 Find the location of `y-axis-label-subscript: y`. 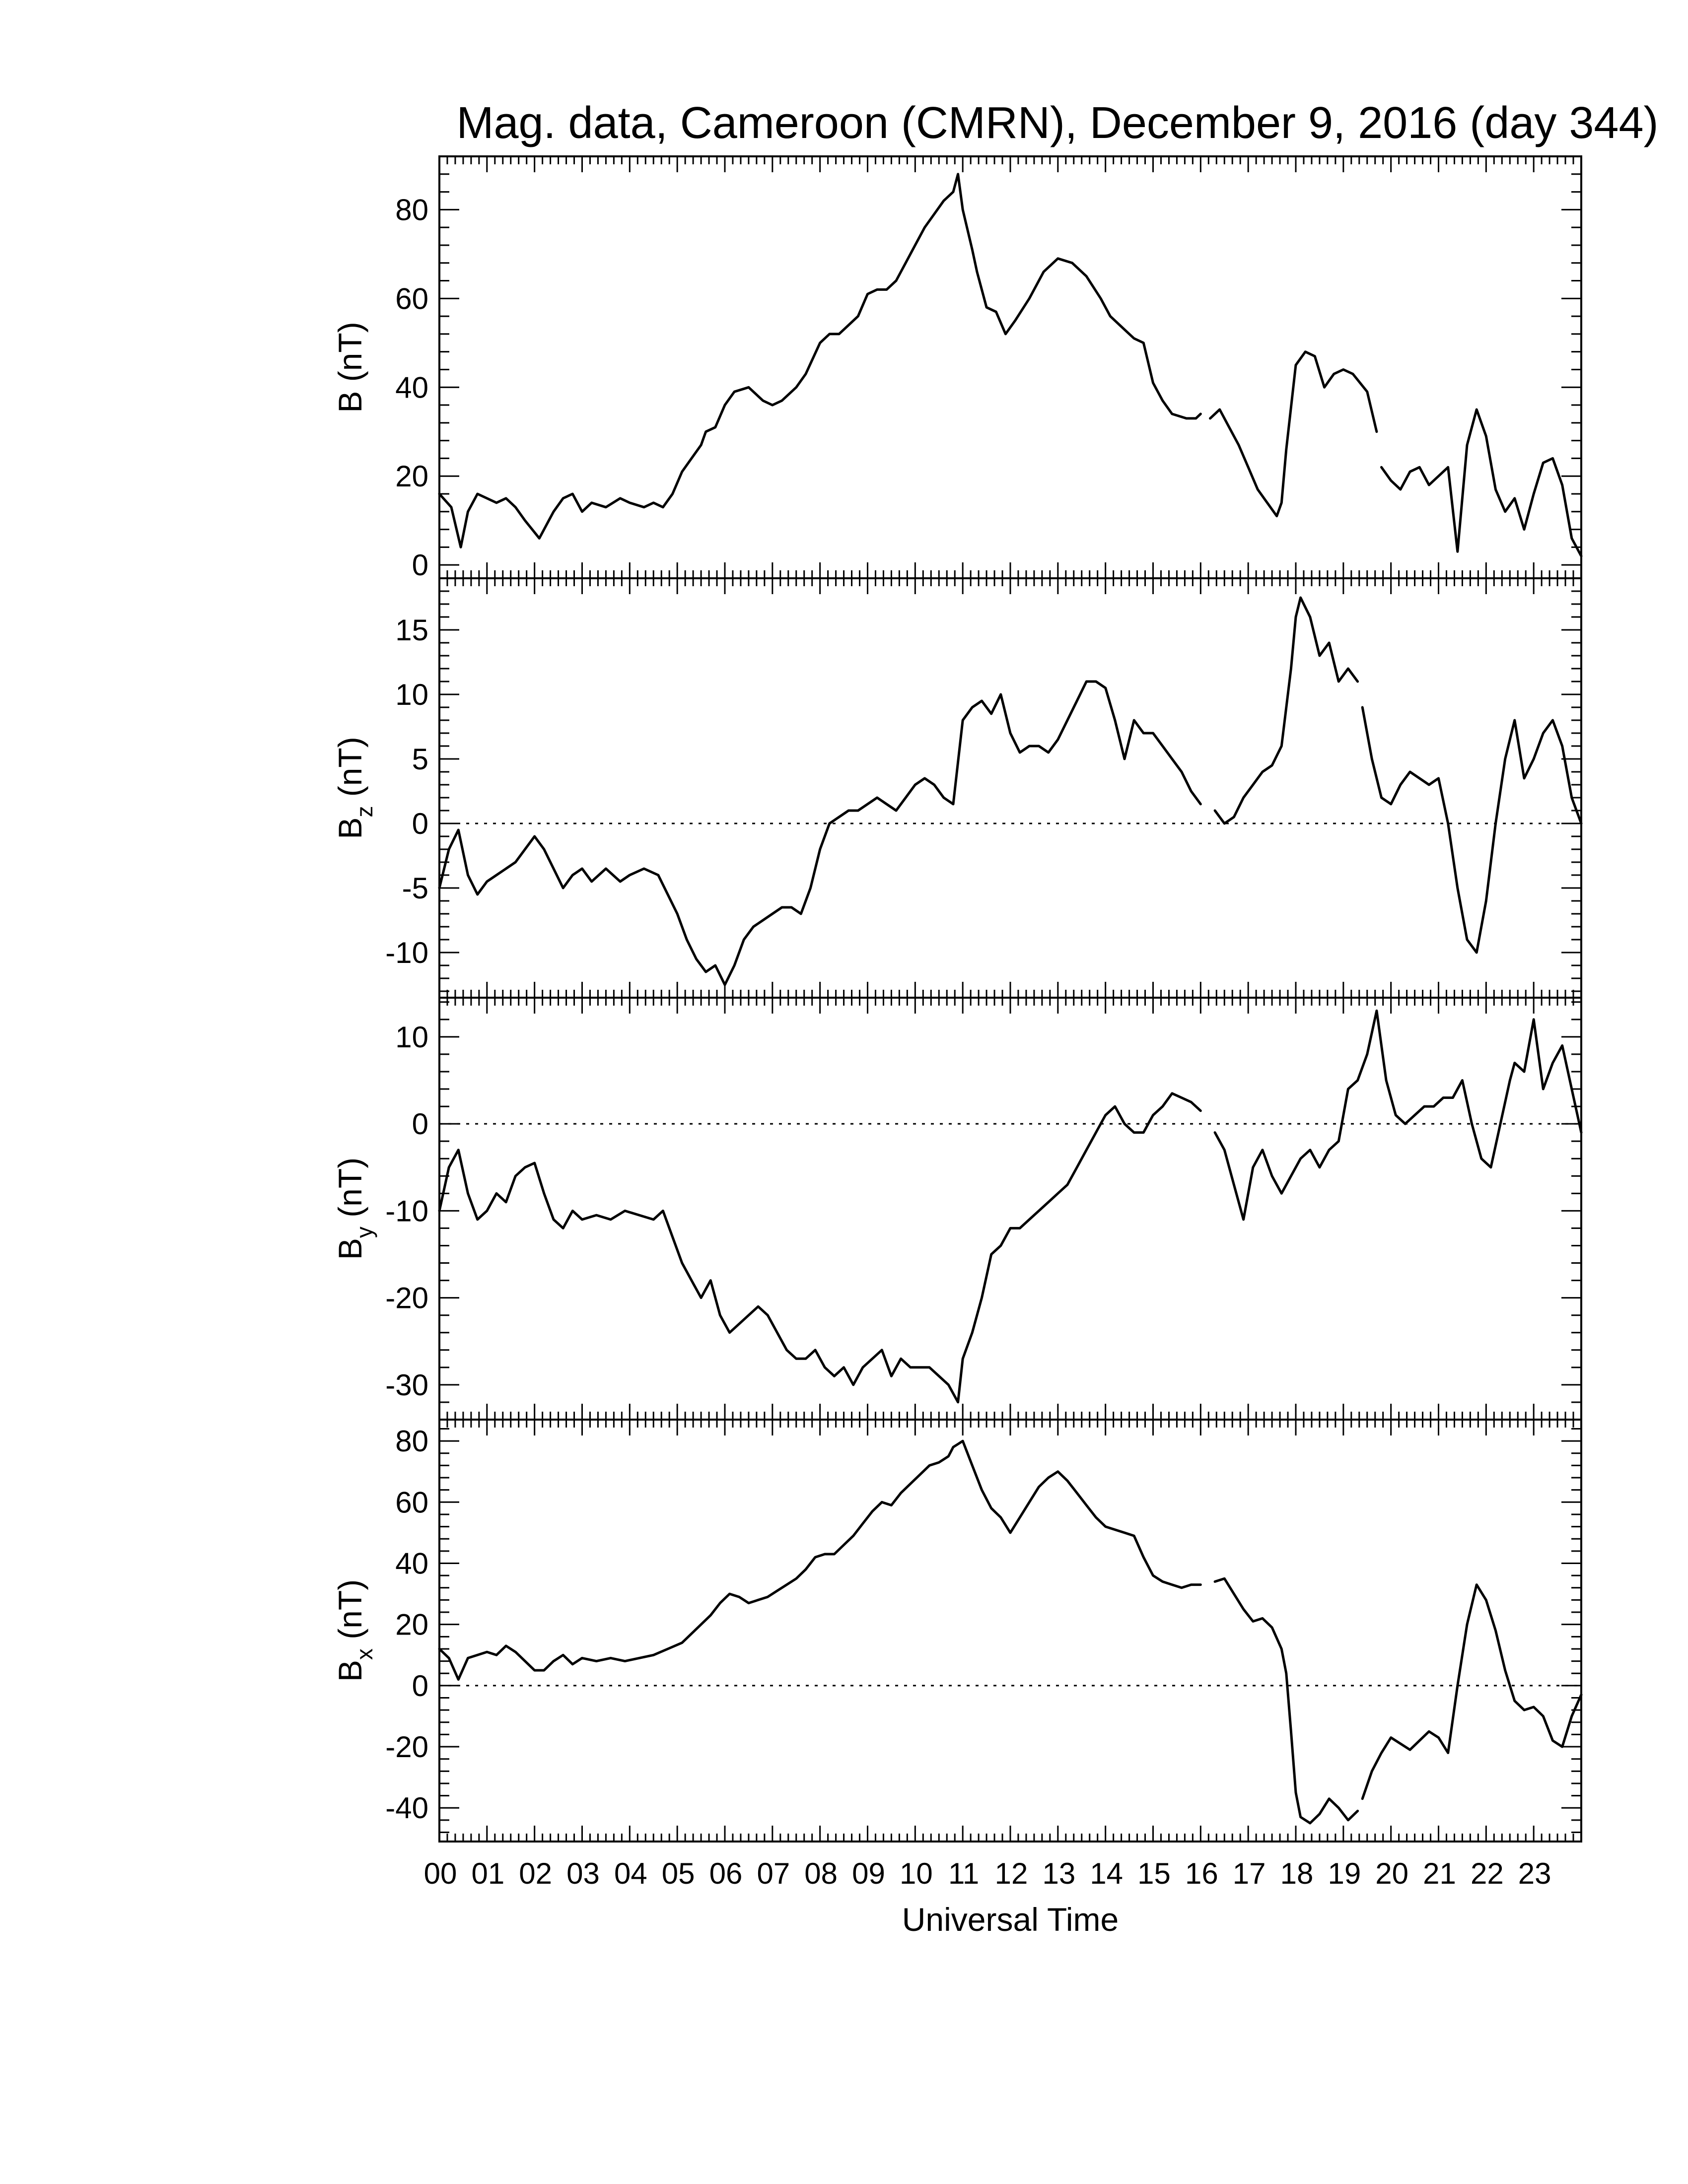

y-axis-label-subscript: y is located at coordinates (364, 1232).